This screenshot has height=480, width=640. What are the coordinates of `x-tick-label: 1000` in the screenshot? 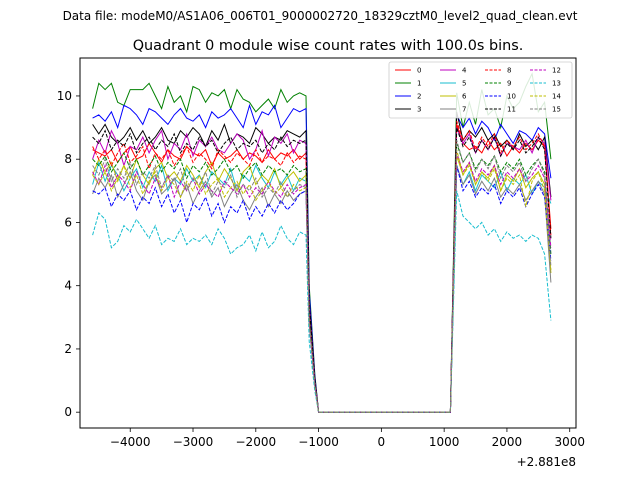 It's located at (444, 442).